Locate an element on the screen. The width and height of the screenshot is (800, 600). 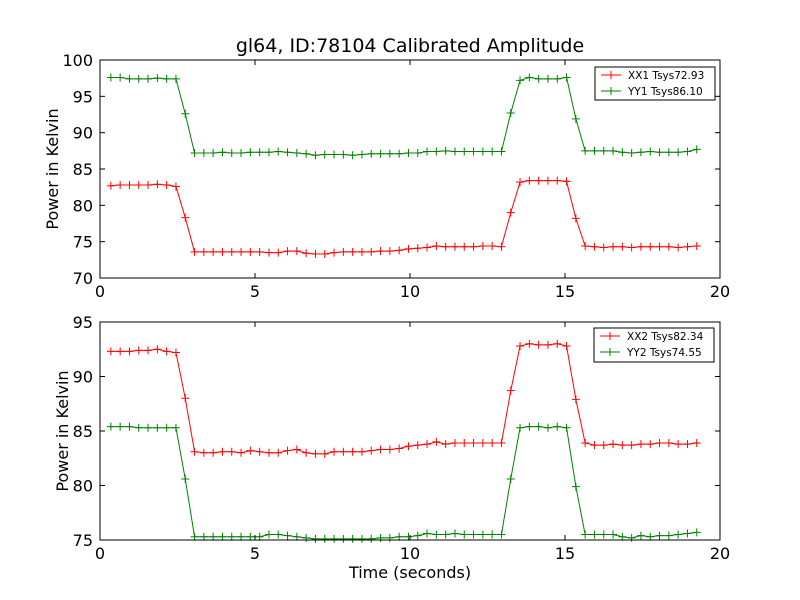
x-tick-label: 15 is located at coordinates (565, 553).